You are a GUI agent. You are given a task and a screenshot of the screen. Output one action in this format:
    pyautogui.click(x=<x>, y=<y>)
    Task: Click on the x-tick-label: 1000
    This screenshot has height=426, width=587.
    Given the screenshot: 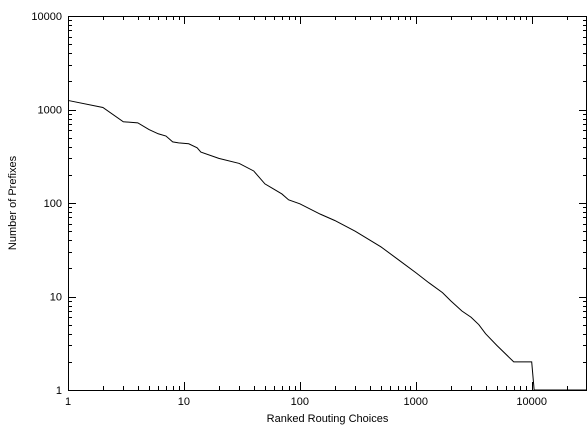 What is the action you would take?
    pyautogui.click(x=416, y=402)
    